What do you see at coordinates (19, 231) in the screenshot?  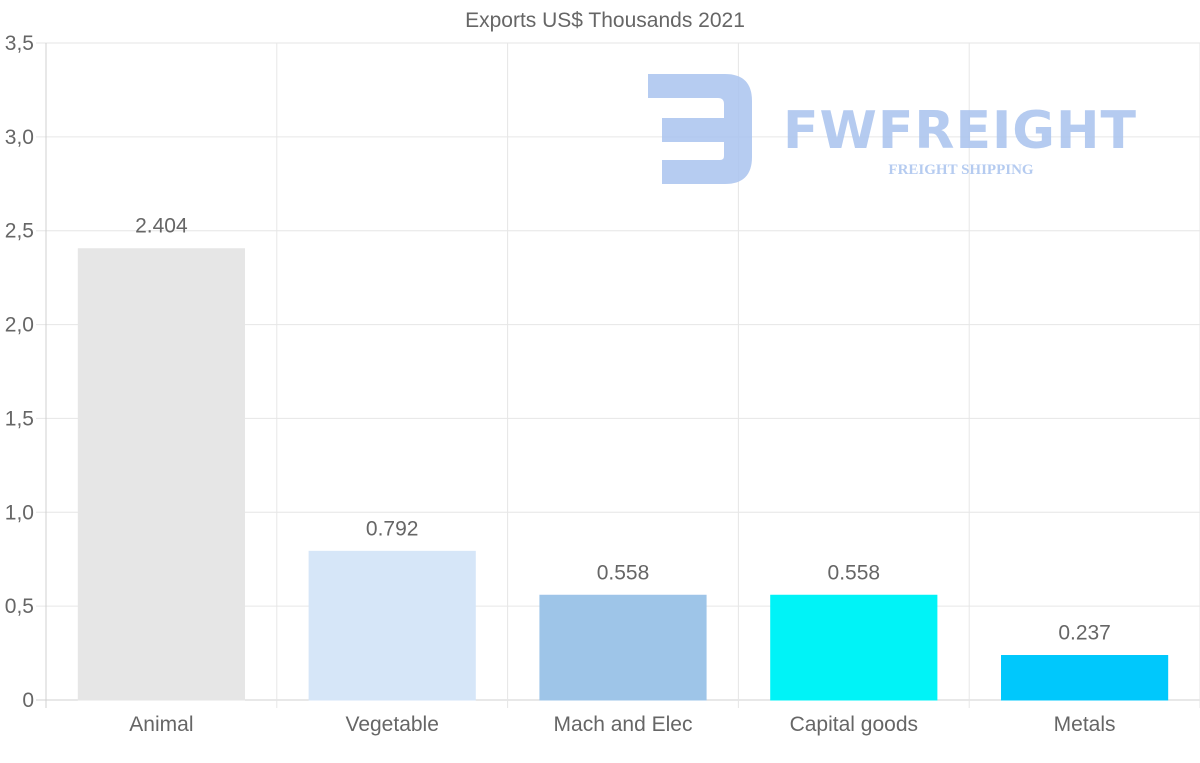 I see `y-tick-label: 2,5` at bounding box center [19, 231].